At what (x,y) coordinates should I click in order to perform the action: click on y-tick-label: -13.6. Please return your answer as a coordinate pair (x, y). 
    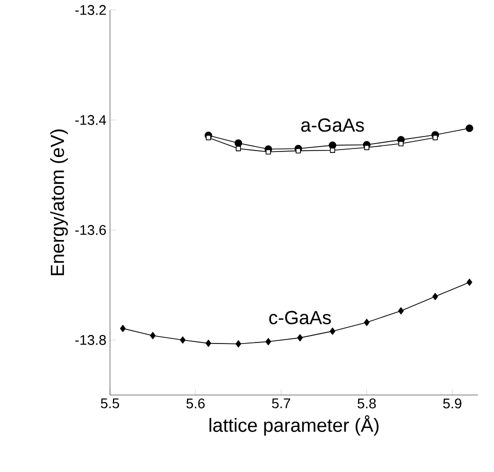
    Looking at the image, I should click on (90, 230).